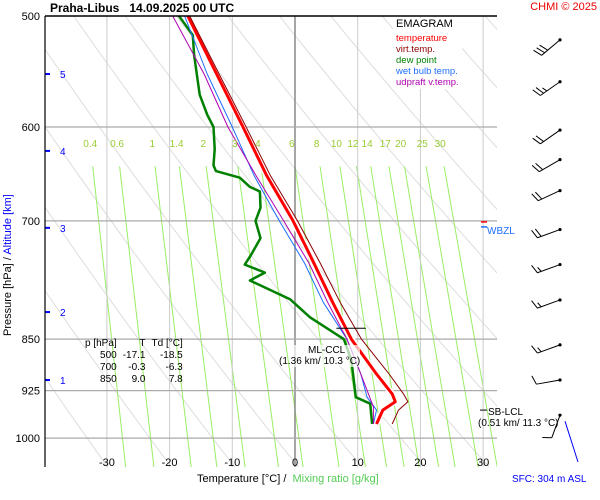 The height and width of the screenshot is (500, 600). Describe the element at coordinates (358, 463) in the screenshot. I see `x-tick-label: 10` at that location.